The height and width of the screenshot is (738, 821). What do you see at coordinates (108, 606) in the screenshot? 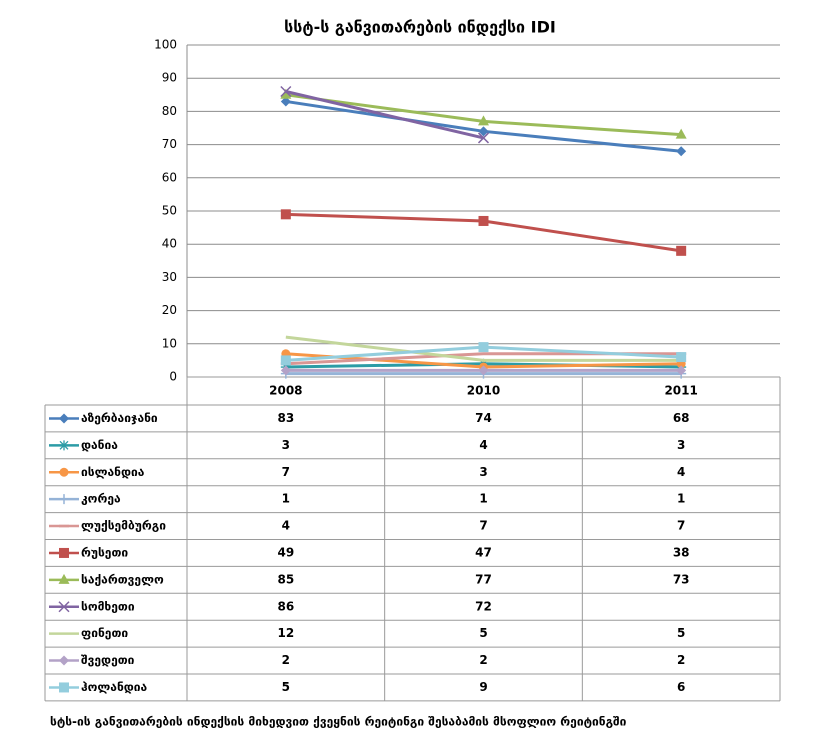
I see `legend-label: სომხეთი` at bounding box center [108, 606].